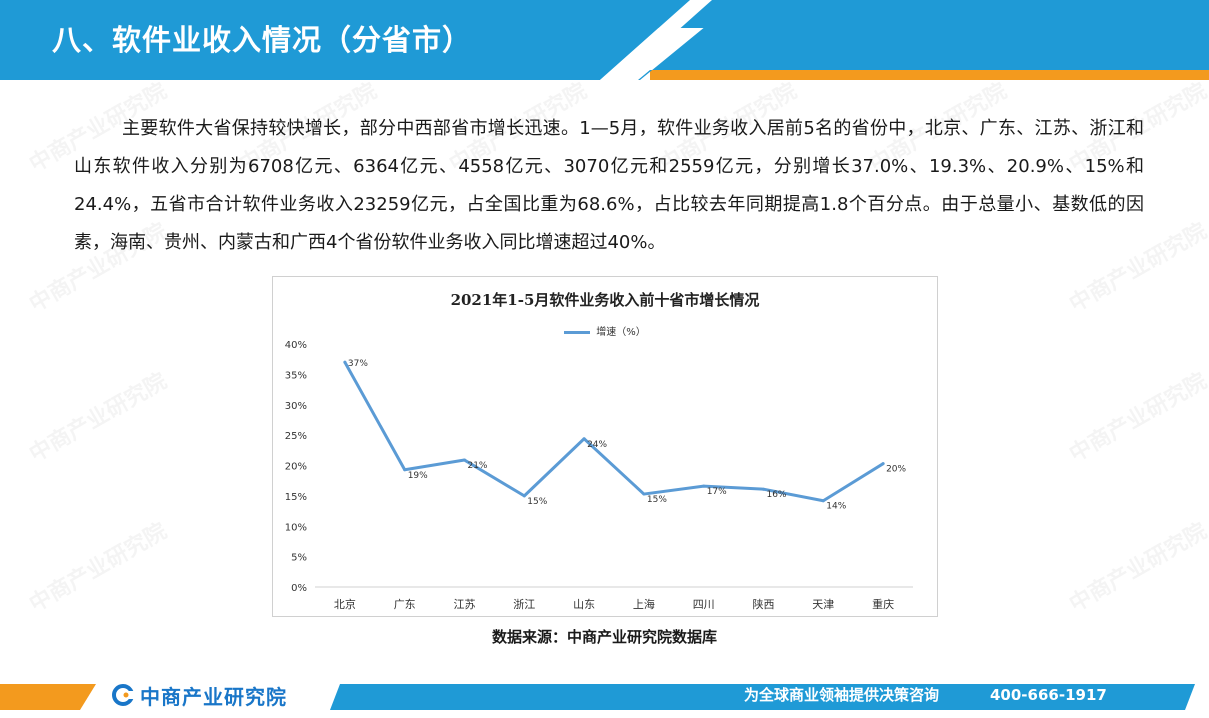 The height and width of the screenshot is (718, 1209). I want to click on data-label: 14%, so click(836, 507).